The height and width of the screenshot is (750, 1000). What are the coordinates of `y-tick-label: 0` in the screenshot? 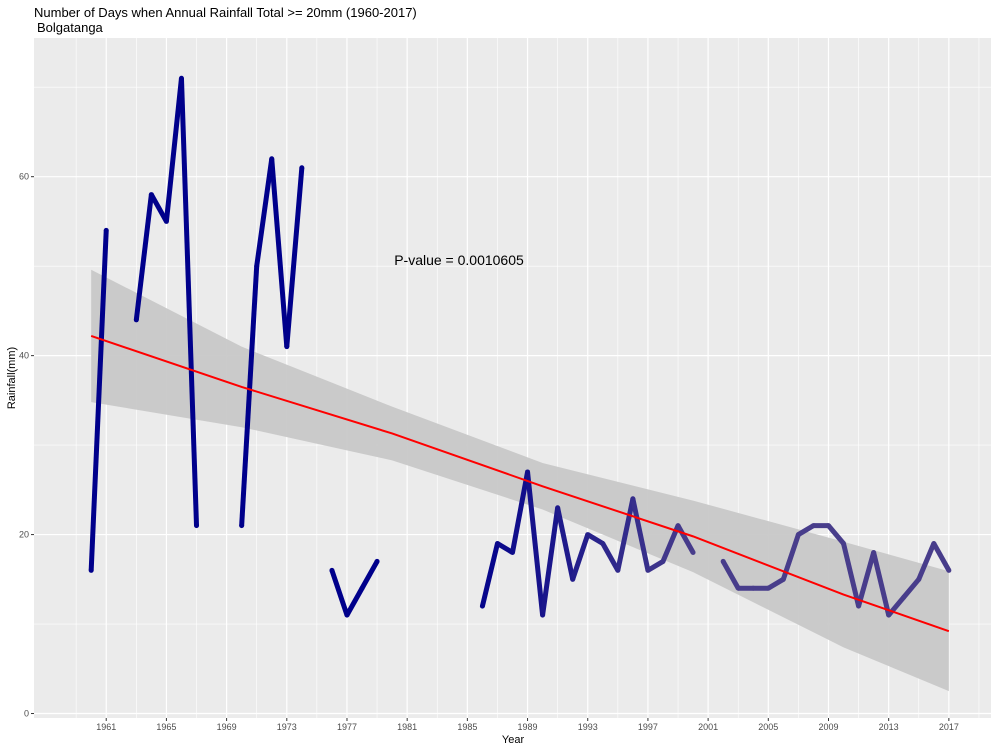 It's located at (26, 714).